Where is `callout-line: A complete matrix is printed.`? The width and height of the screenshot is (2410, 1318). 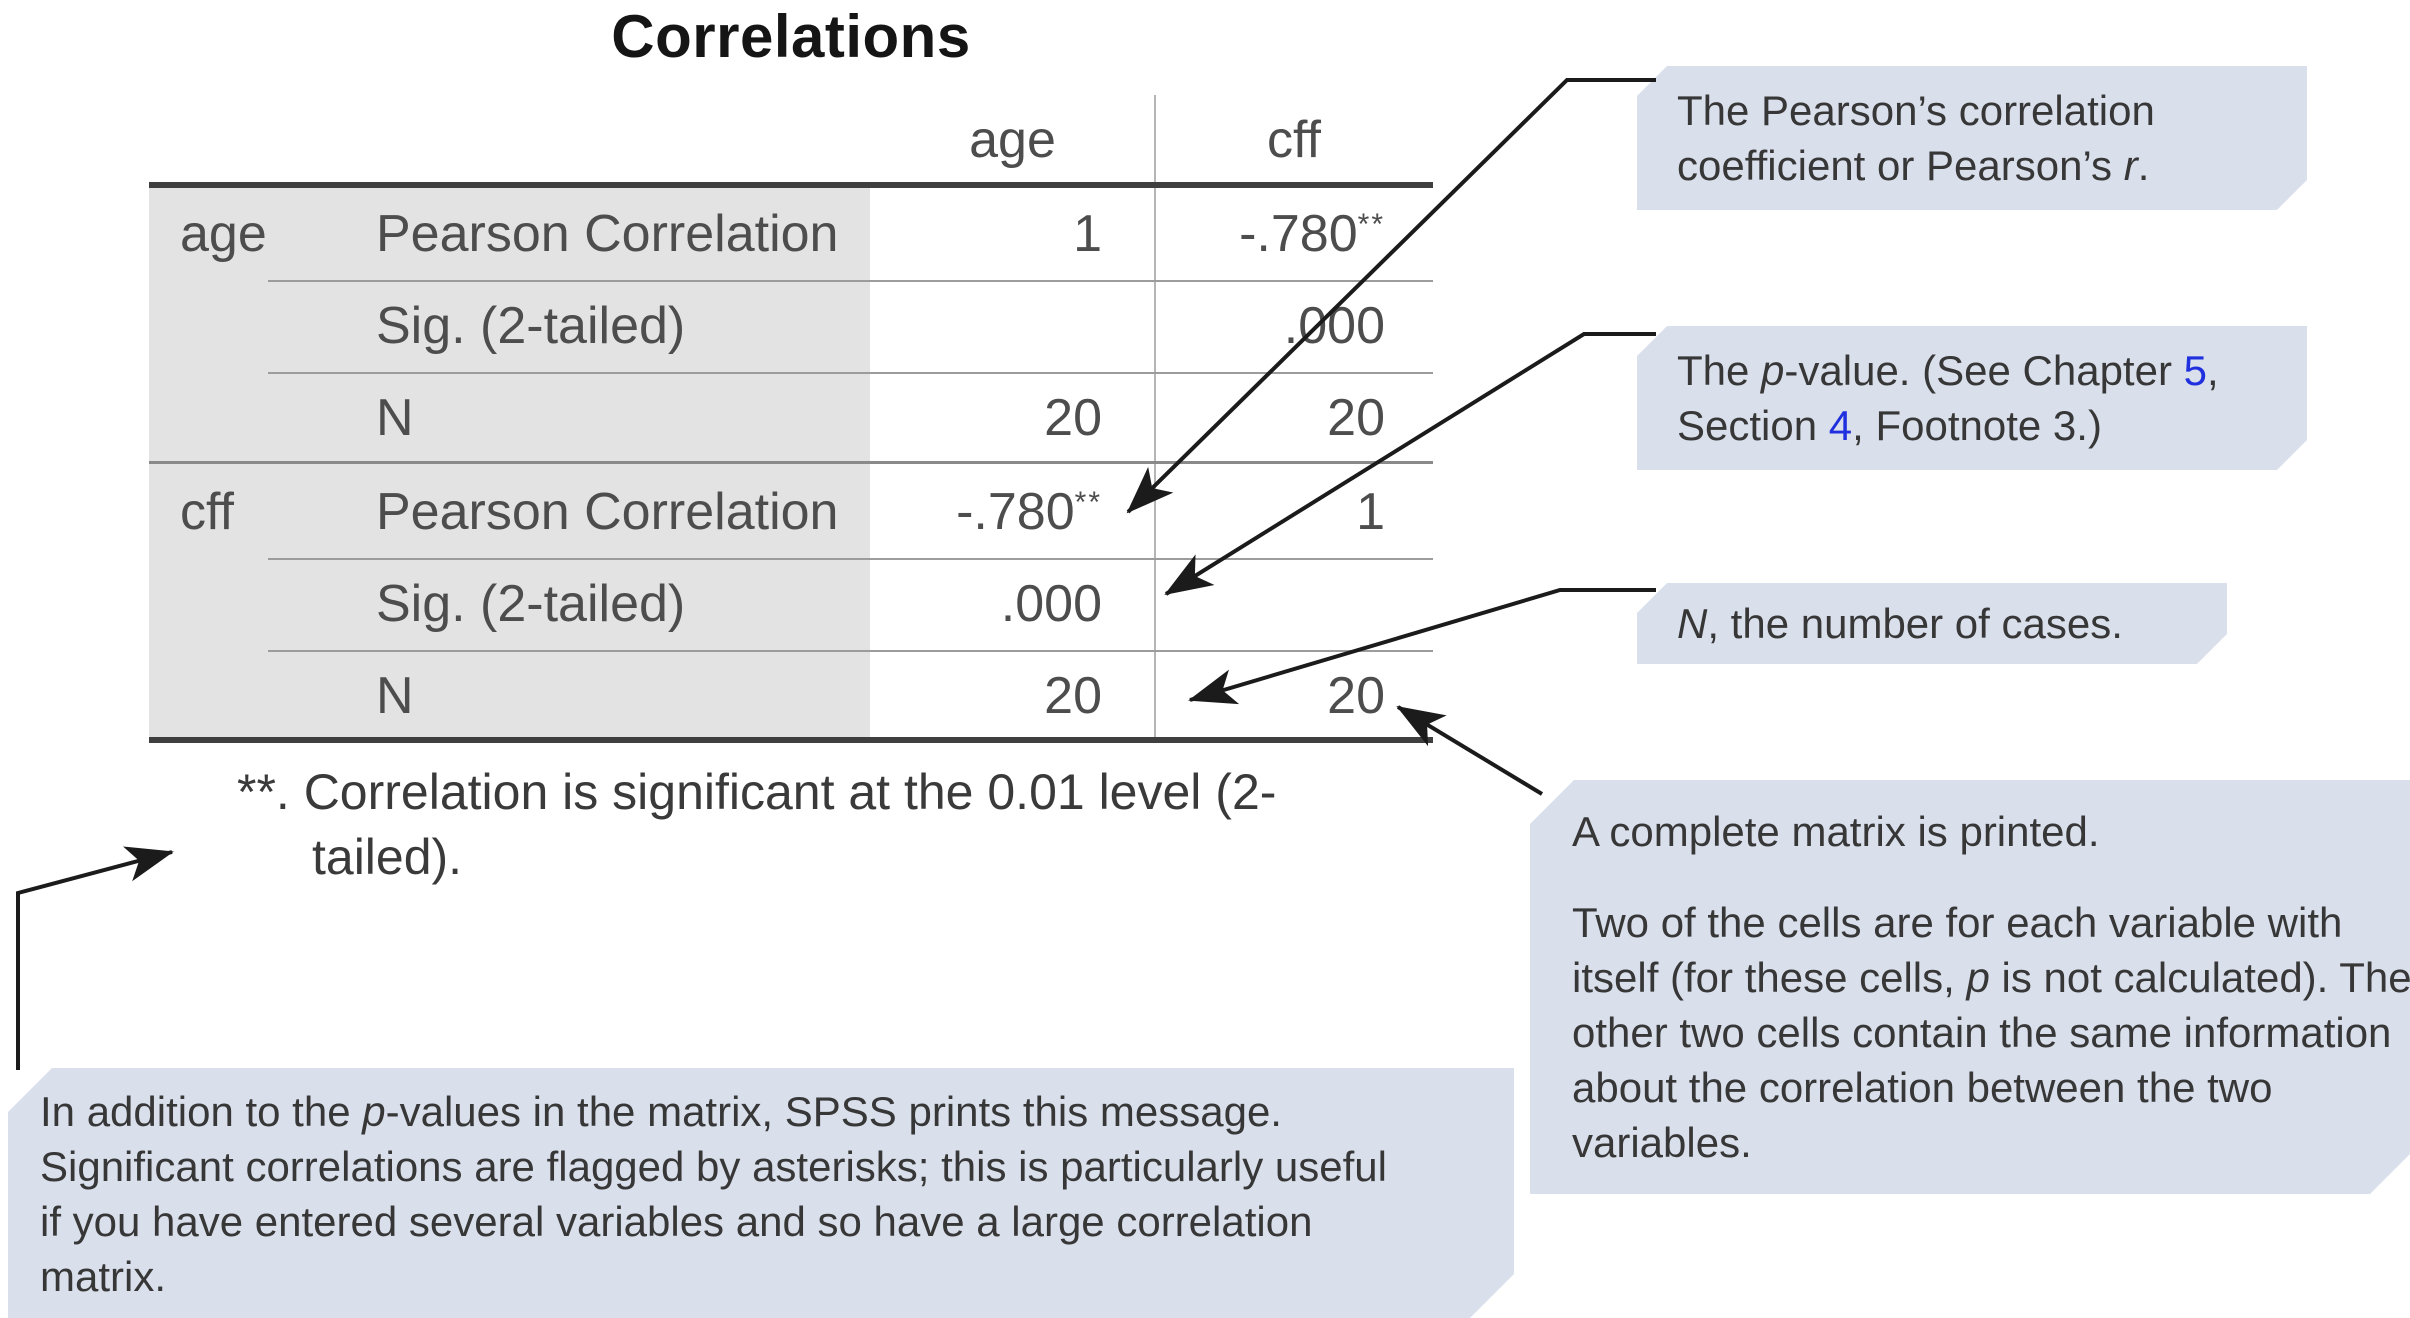 callout-line: A complete matrix is printed. is located at coordinates (1991, 831).